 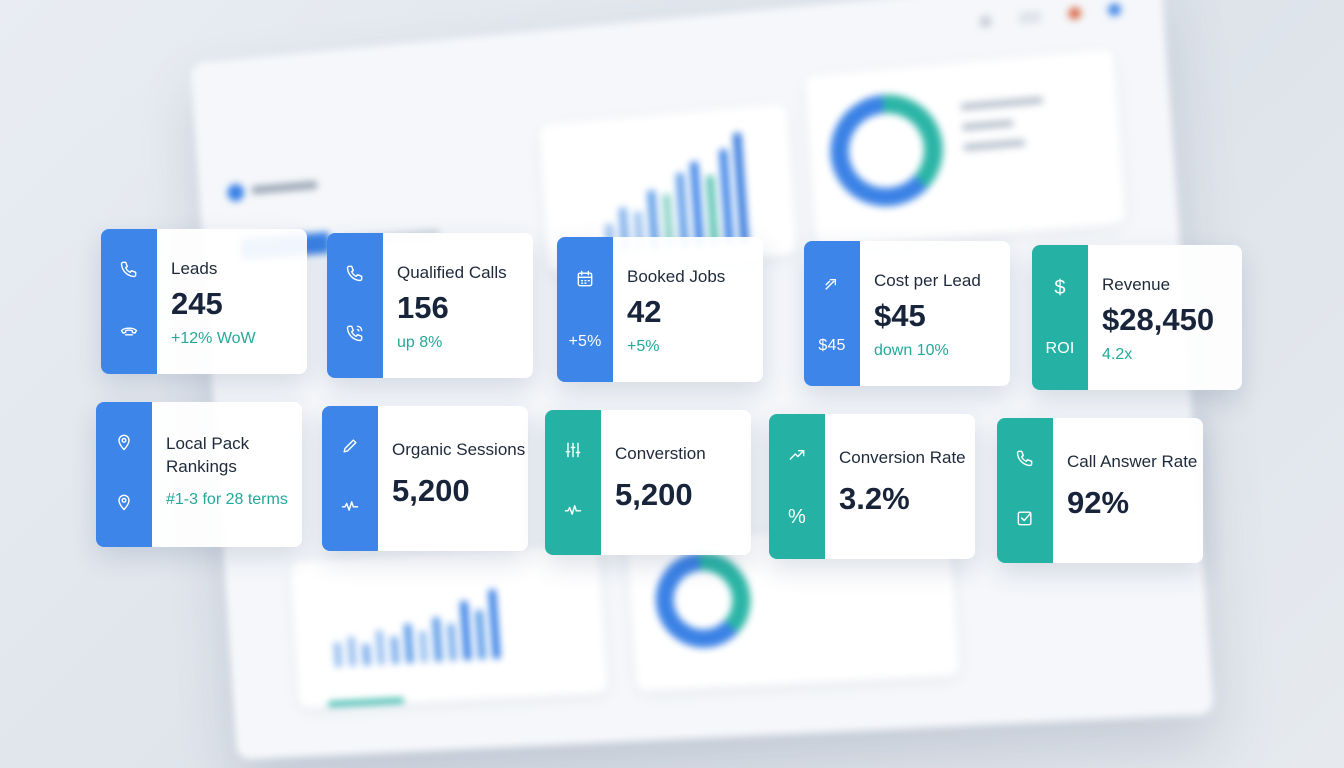 What do you see at coordinates (797, 516) in the screenshot?
I see `percent-icon: %` at bounding box center [797, 516].